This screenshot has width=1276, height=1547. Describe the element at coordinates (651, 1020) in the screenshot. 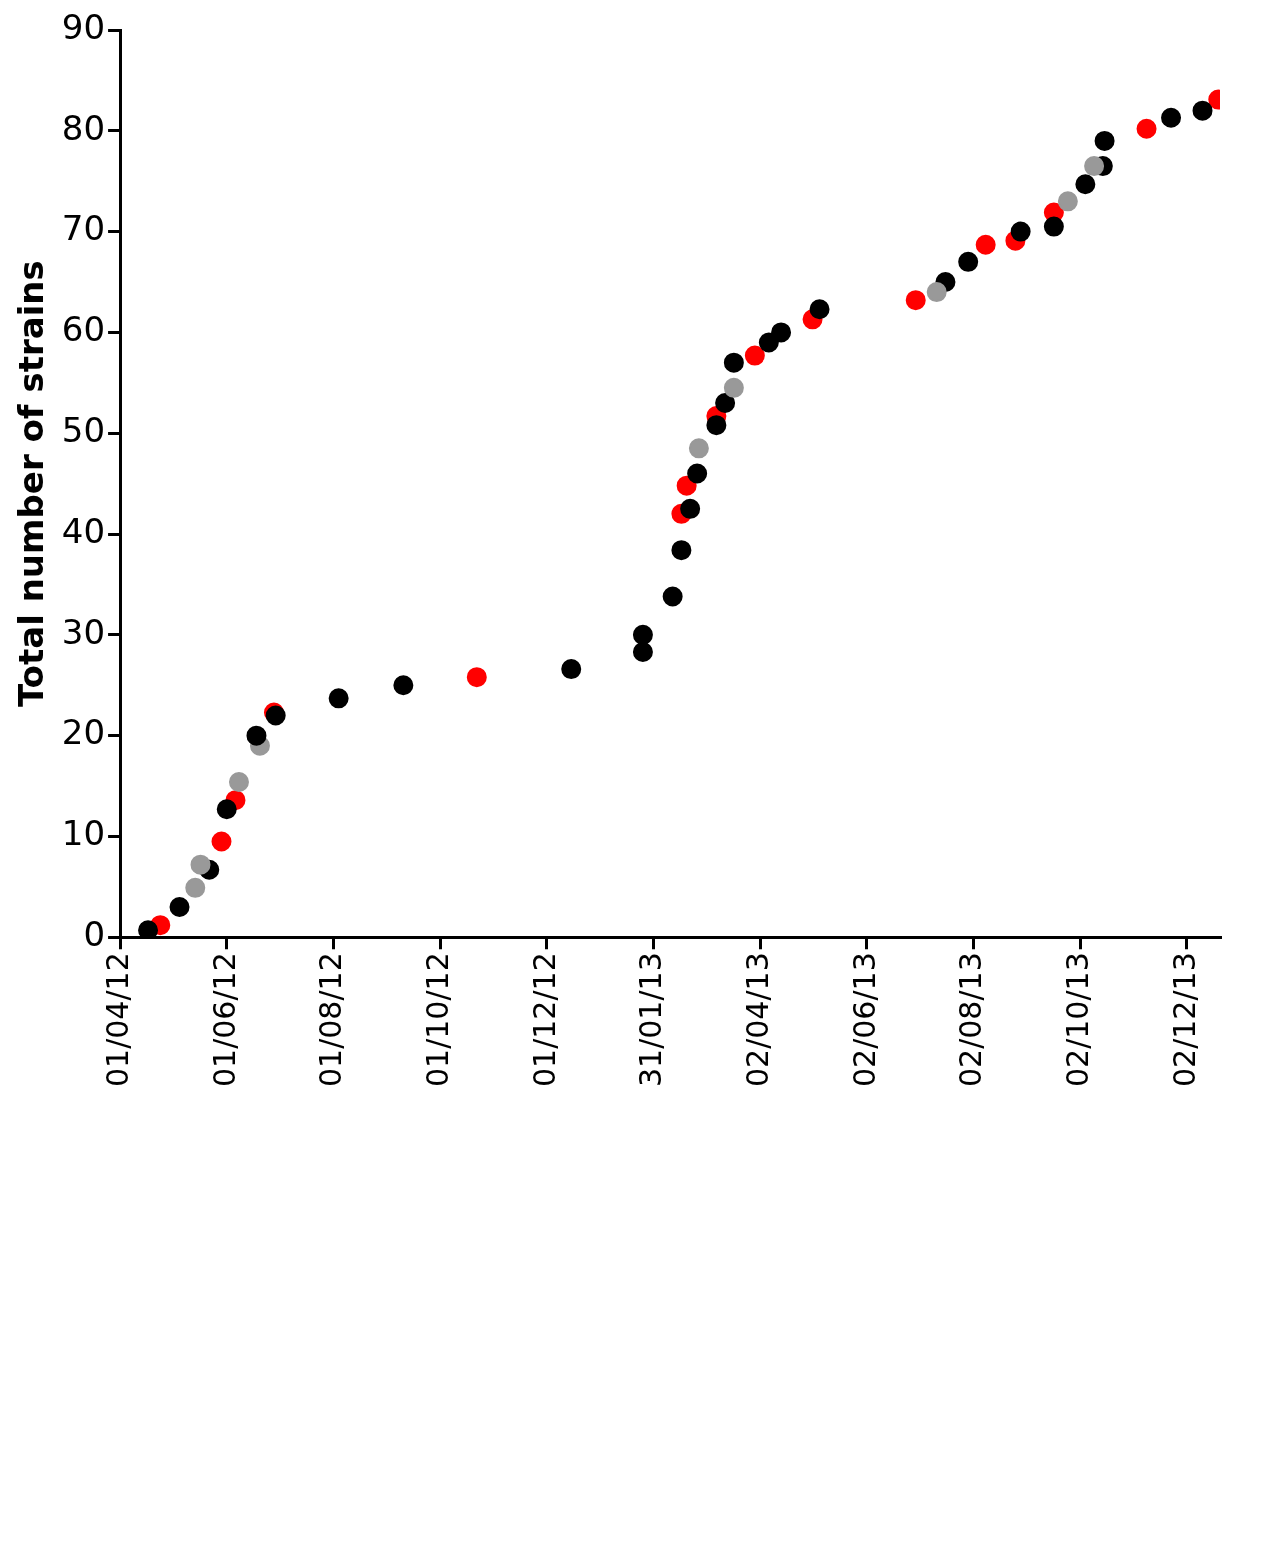

I see `x-tick-label: 31/01/13` at that location.